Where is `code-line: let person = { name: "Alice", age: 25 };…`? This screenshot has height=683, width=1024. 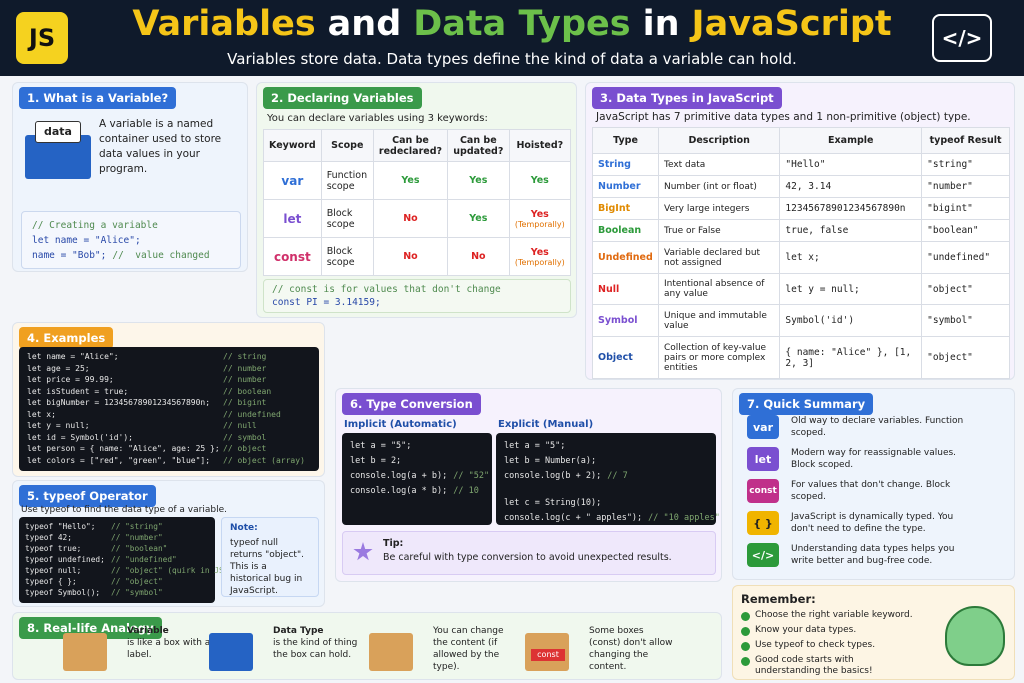 code-line: let person = { name: "Alice", age: 25 };… is located at coordinates (169, 449).